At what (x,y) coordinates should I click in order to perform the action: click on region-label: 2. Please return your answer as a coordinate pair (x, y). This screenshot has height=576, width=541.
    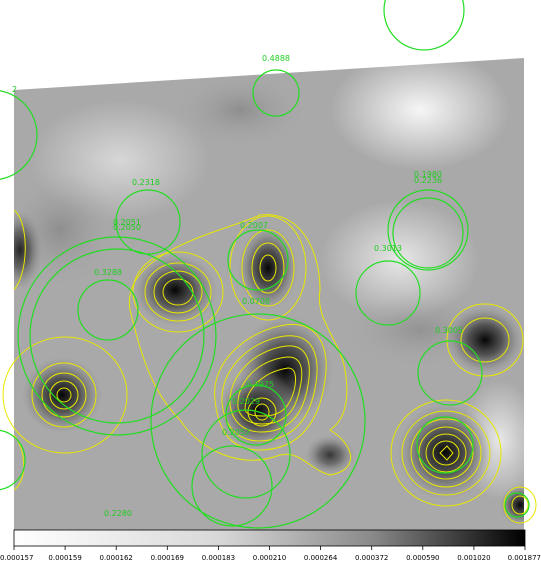
    Looking at the image, I should click on (14, 89).